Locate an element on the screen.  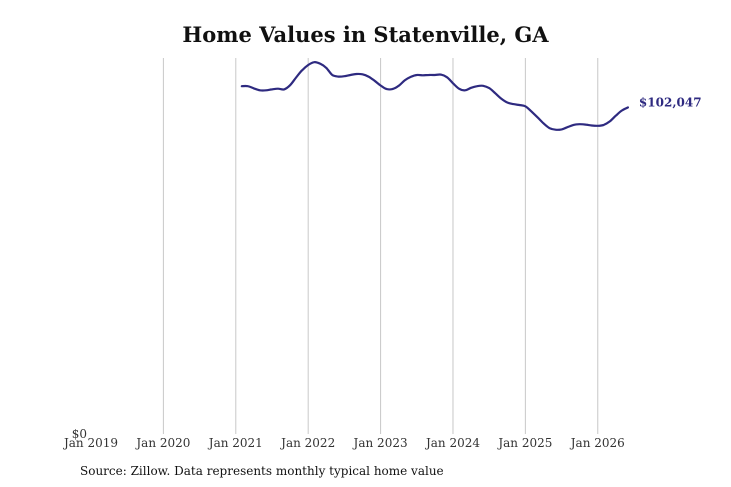
x-tick-label: Jan 2024 is located at coordinates (452, 443).